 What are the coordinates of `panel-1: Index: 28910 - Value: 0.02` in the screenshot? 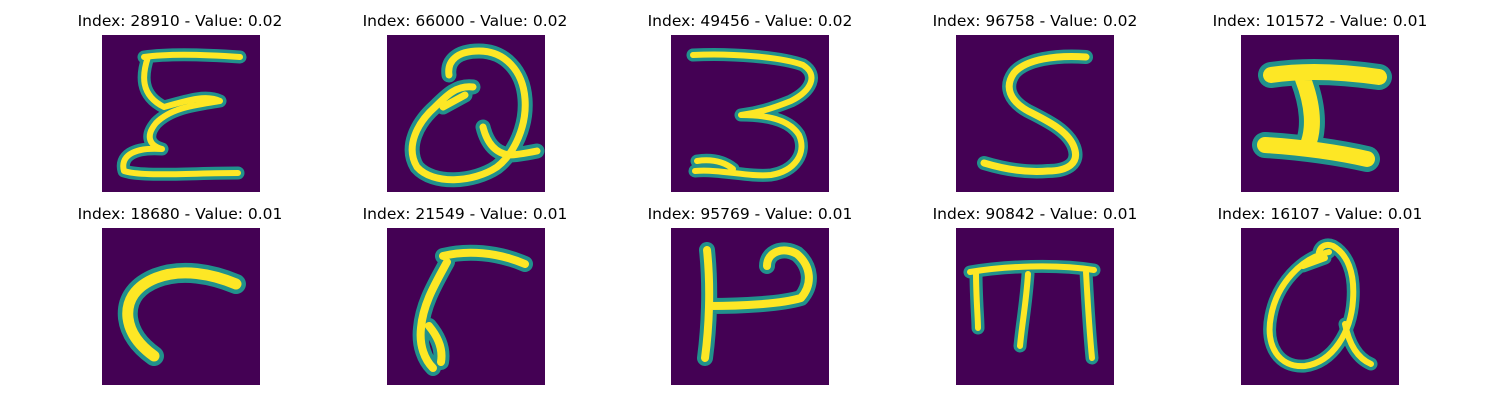 It's located at (180, 100).